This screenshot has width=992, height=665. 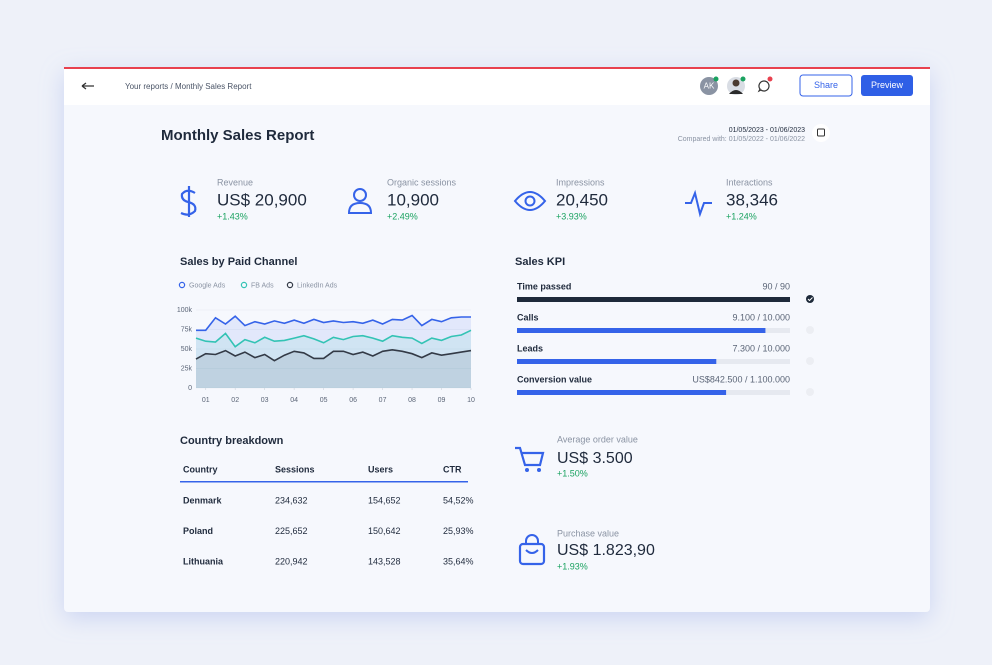 What do you see at coordinates (580, 182) in the screenshot?
I see `metric-label: Impressions` at bounding box center [580, 182].